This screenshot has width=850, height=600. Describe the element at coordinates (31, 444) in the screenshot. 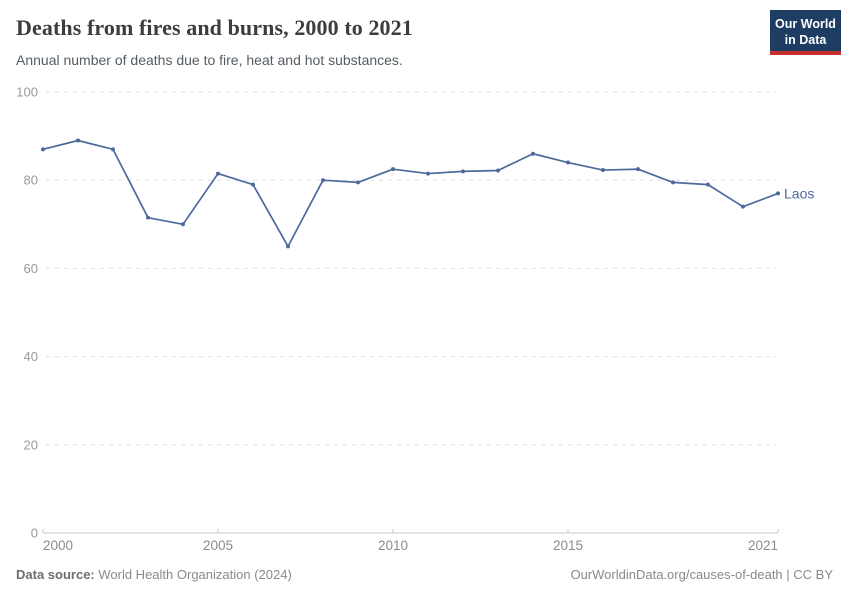

I see `y-axis-label-20: 20` at that location.